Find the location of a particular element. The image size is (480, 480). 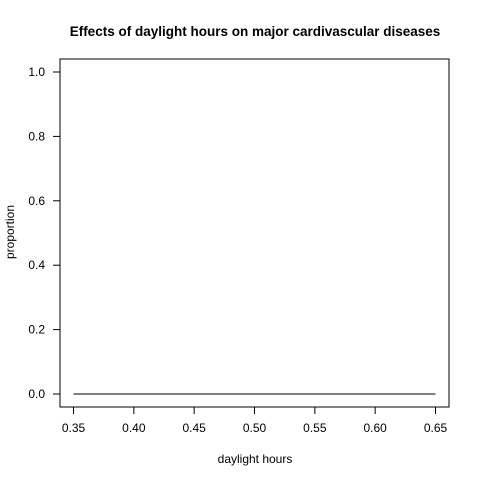

y-tick-label: 0.6 is located at coordinates (36, 201).